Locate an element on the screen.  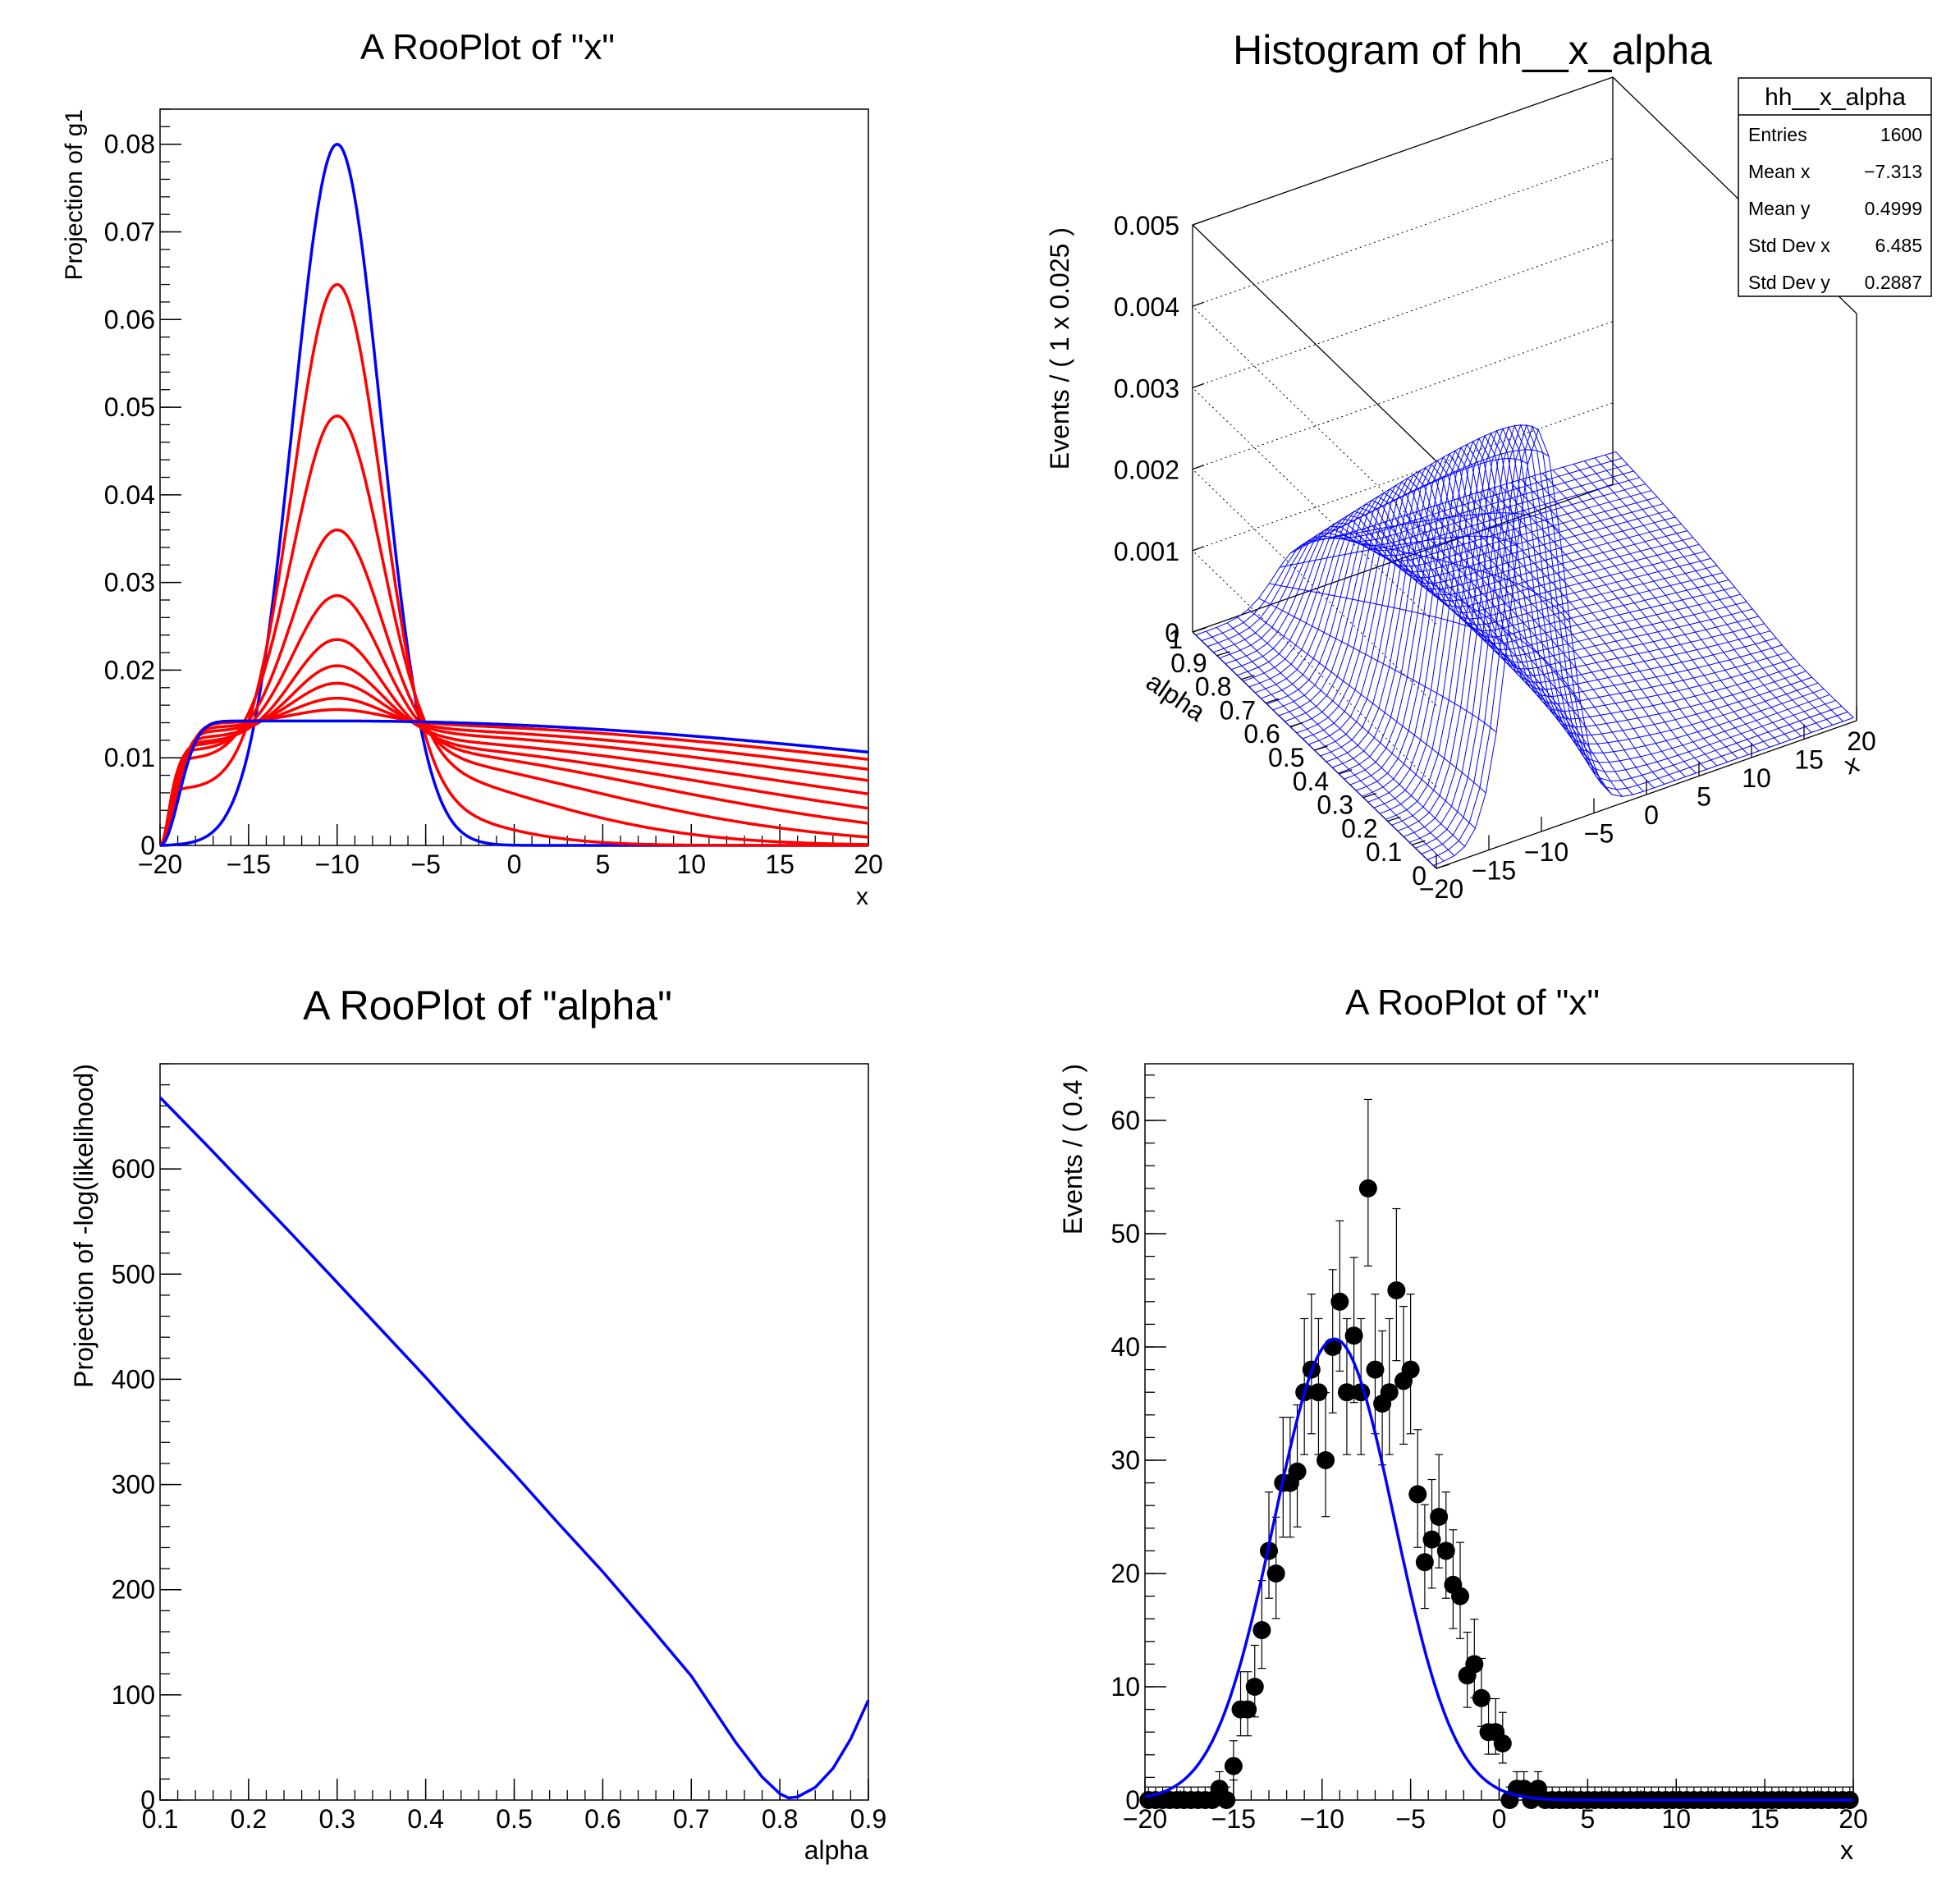
panel3-x-axis: 0.1 0.2 0.3 0.4 0.5 0.6 0.7 0.8 0.9 is located at coordinates (514, 1806).